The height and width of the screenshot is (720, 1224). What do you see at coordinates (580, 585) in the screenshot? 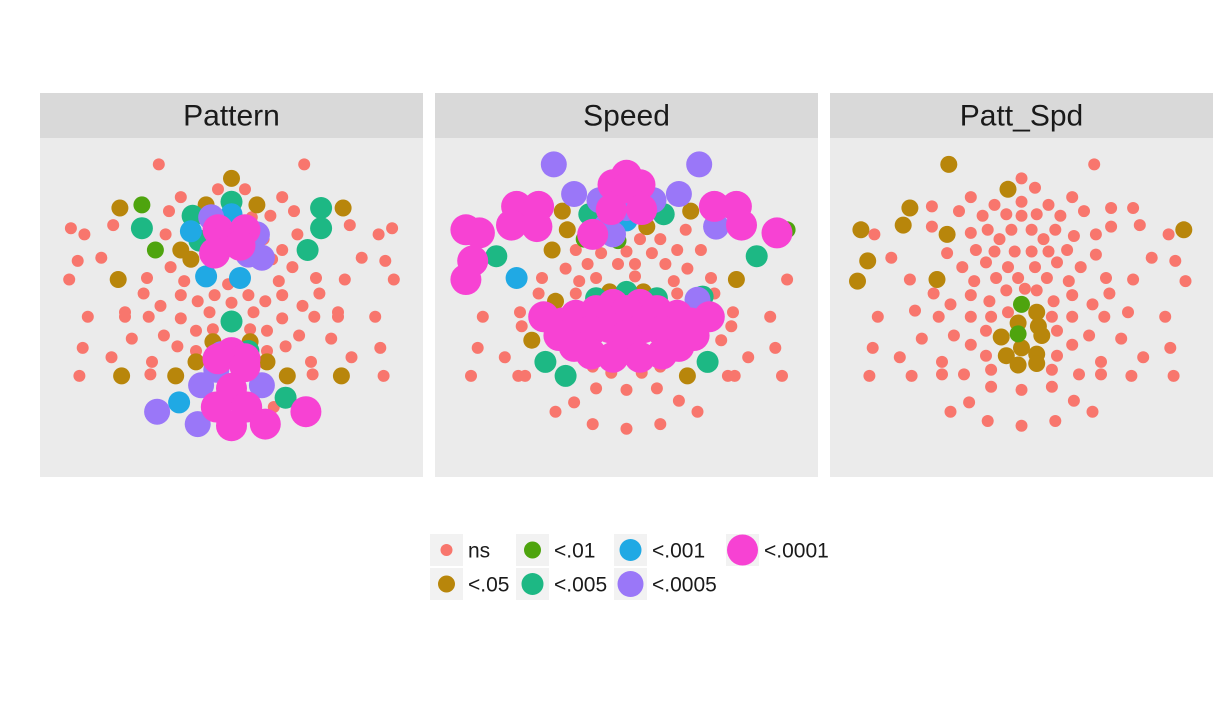
I see `legend-label: <.005` at bounding box center [580, 585].